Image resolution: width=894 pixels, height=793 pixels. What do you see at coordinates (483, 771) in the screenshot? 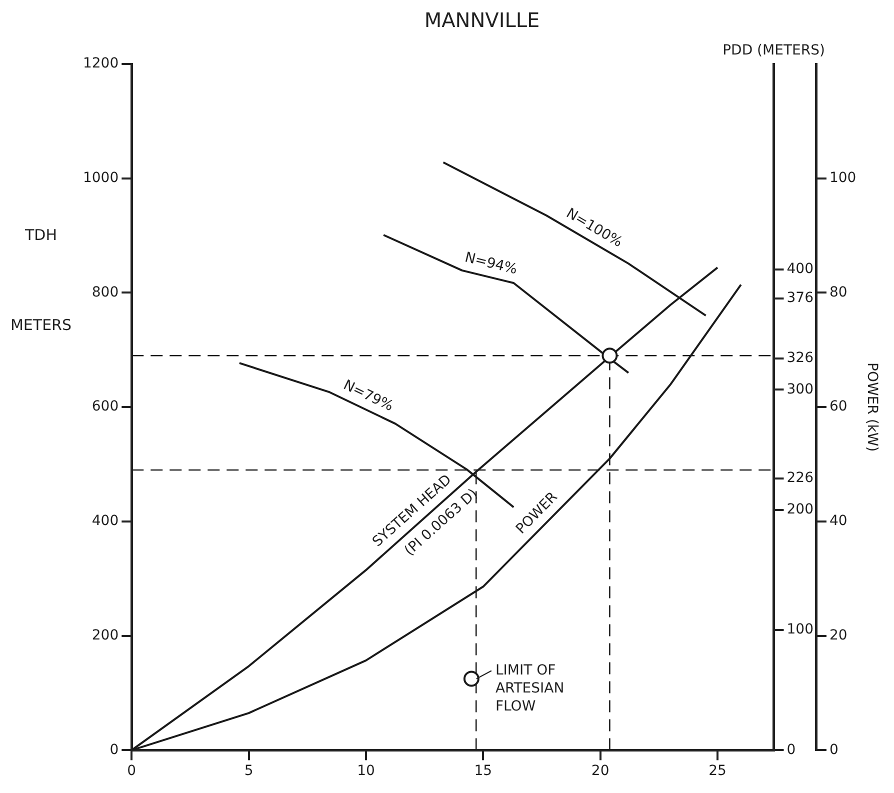
I see `x-tick-label: 15` at bounding box center [483, 771].